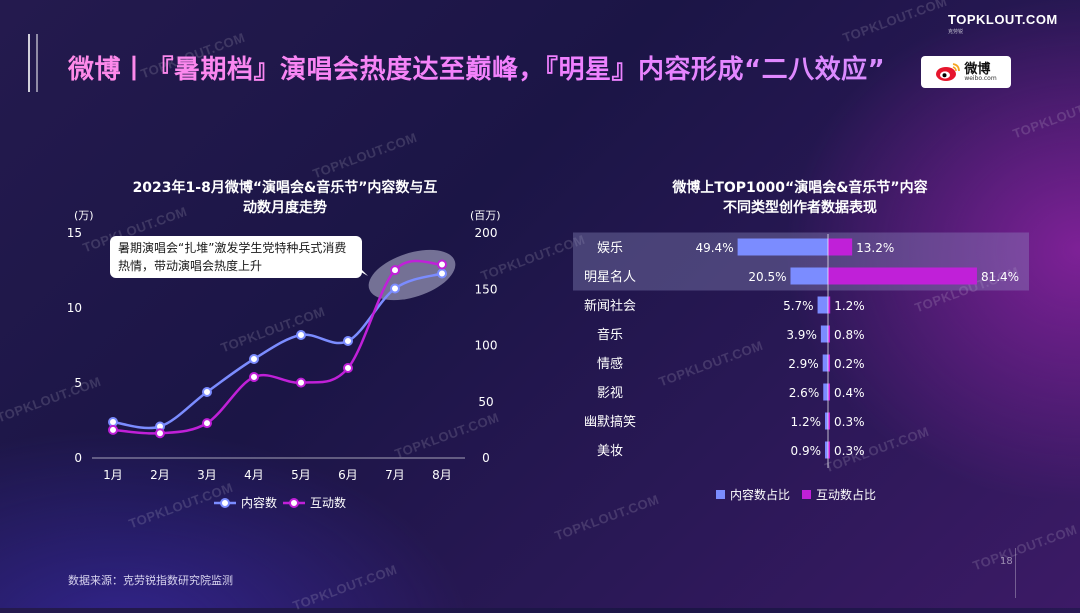  Describe the element at coordinates (803, 364) in the screenshot. I see `bar-value-label-content: 2.9%` at that location.